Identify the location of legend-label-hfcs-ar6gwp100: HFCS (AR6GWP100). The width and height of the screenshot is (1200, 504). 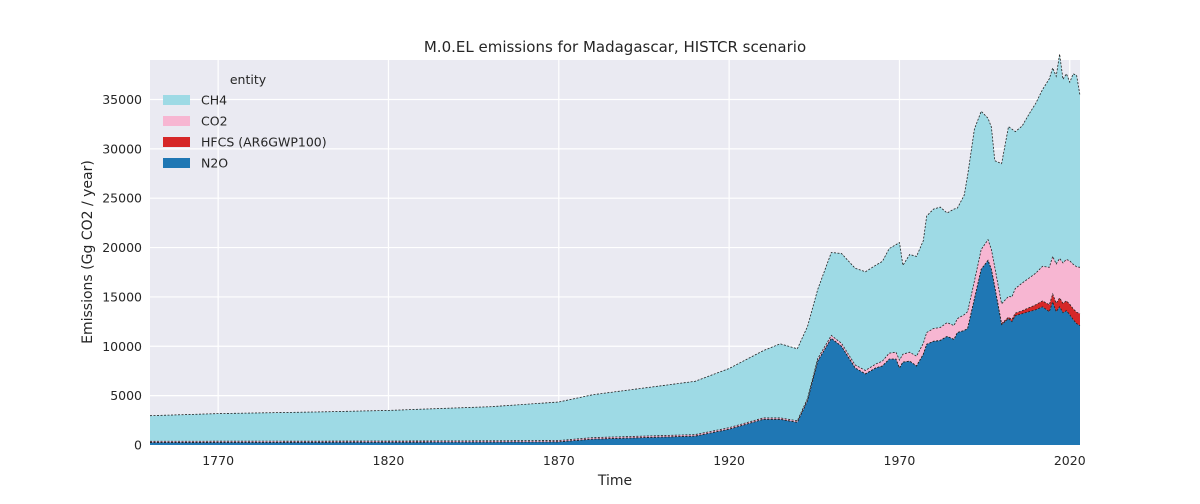
(264, 142).